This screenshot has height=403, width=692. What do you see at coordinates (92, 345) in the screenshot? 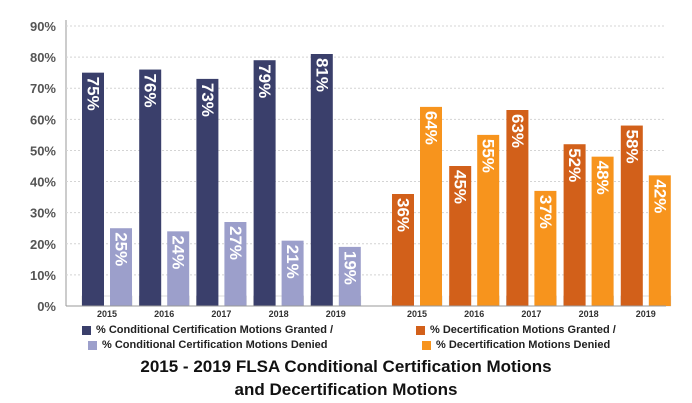
I see `legend-swatch-conditional-denied` at bounding box center [92, 345].